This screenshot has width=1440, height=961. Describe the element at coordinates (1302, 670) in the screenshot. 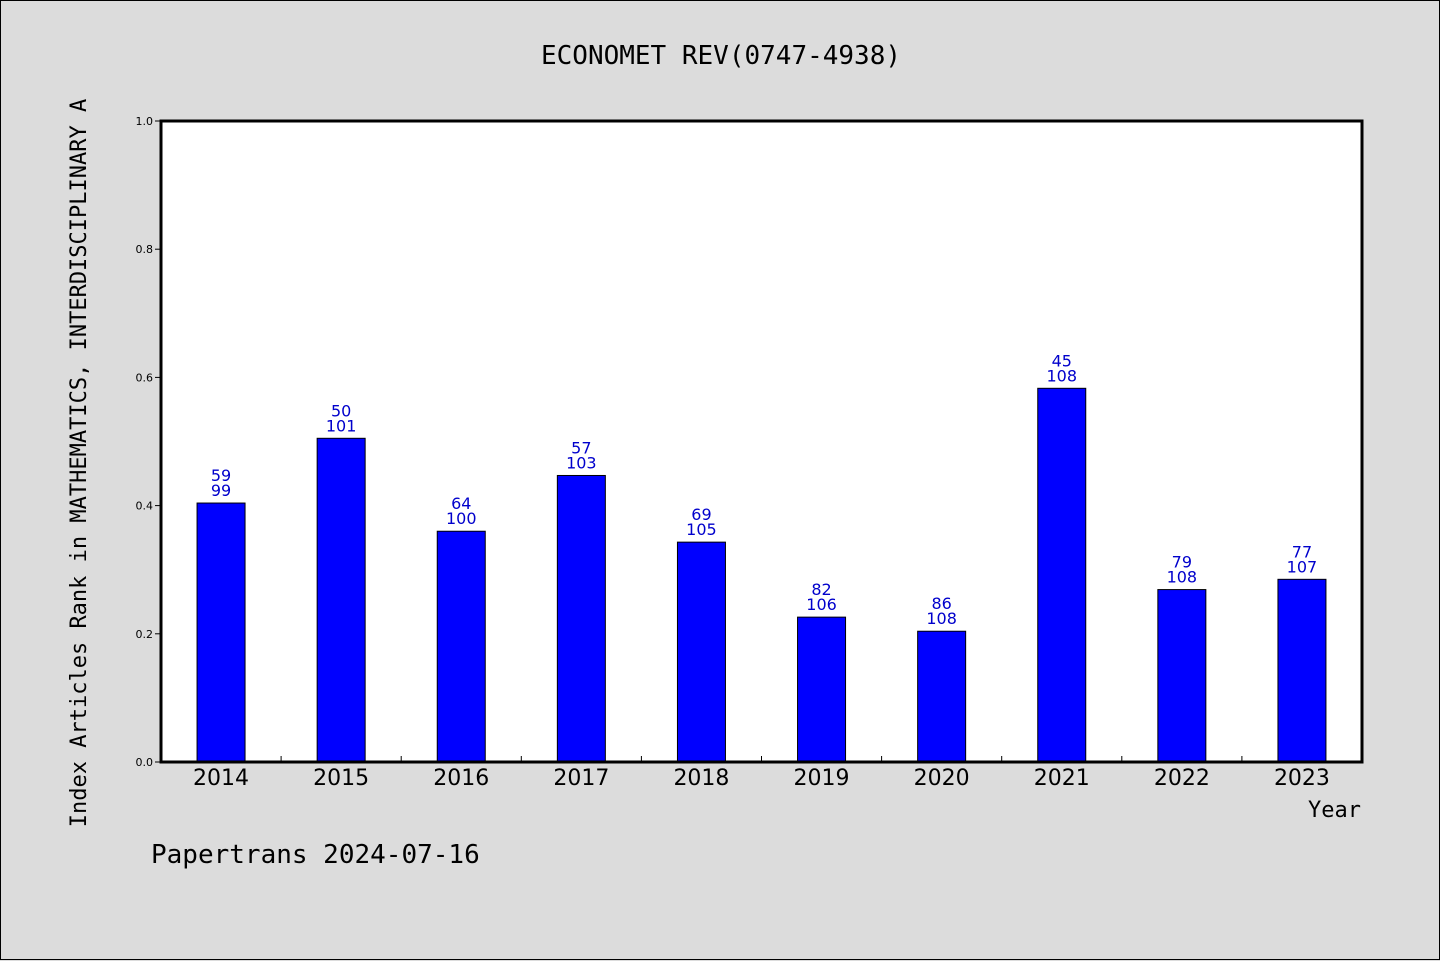

I see `bar-2023` at that location.